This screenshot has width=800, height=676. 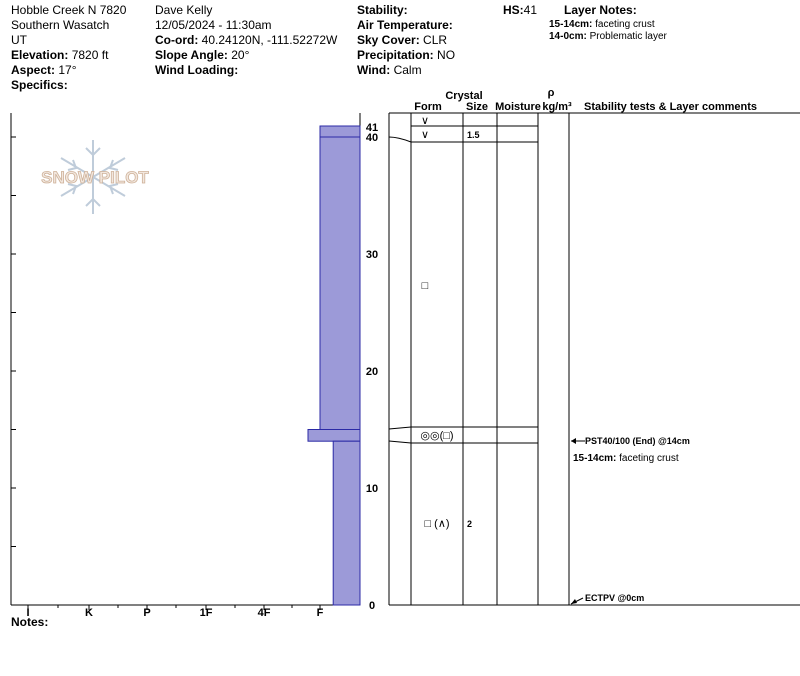 I want to click on observation-datetime: 12/05/2024 - 11:30am, so click(x=213, y=25).